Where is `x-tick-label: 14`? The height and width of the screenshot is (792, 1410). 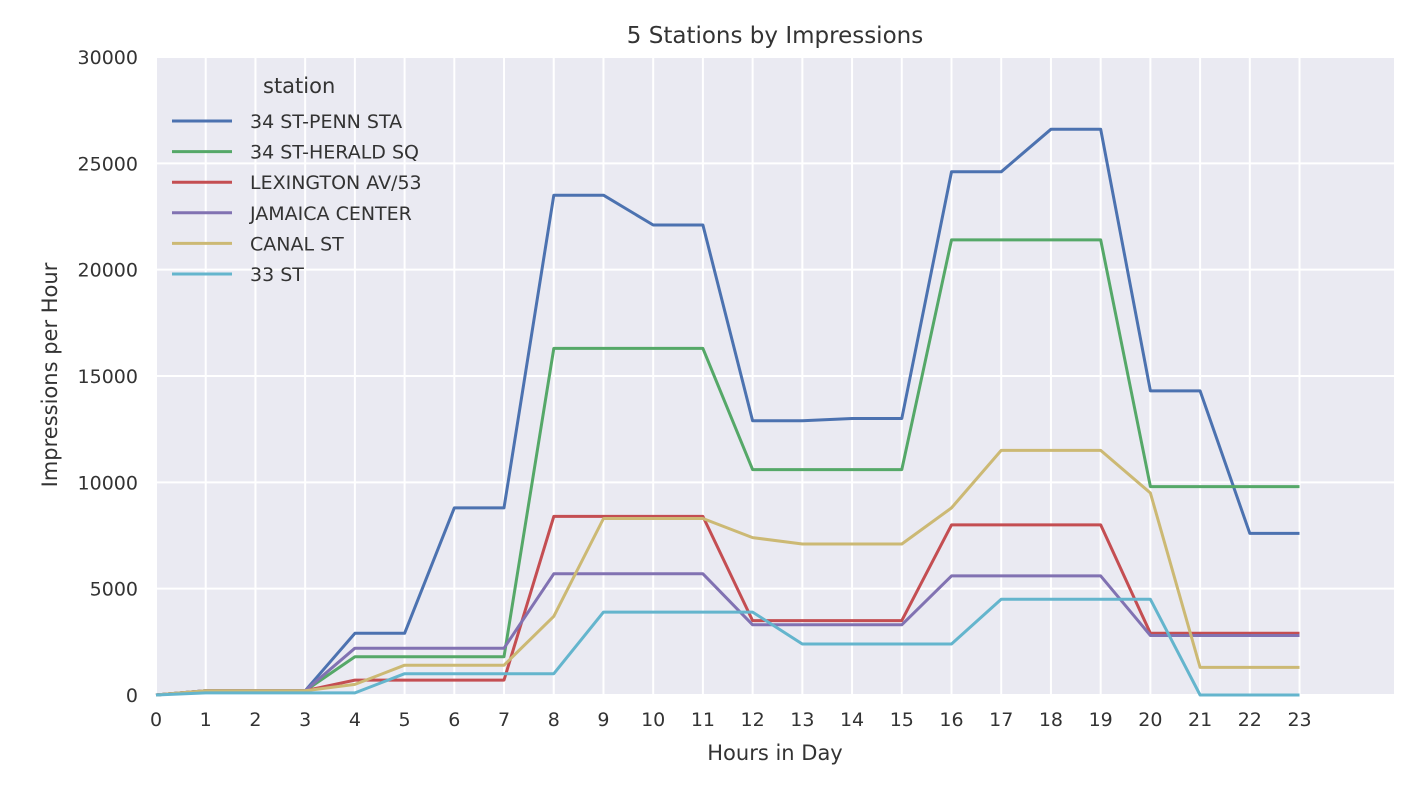 x-tick-label: 14 is located at coordinates (852, 720).